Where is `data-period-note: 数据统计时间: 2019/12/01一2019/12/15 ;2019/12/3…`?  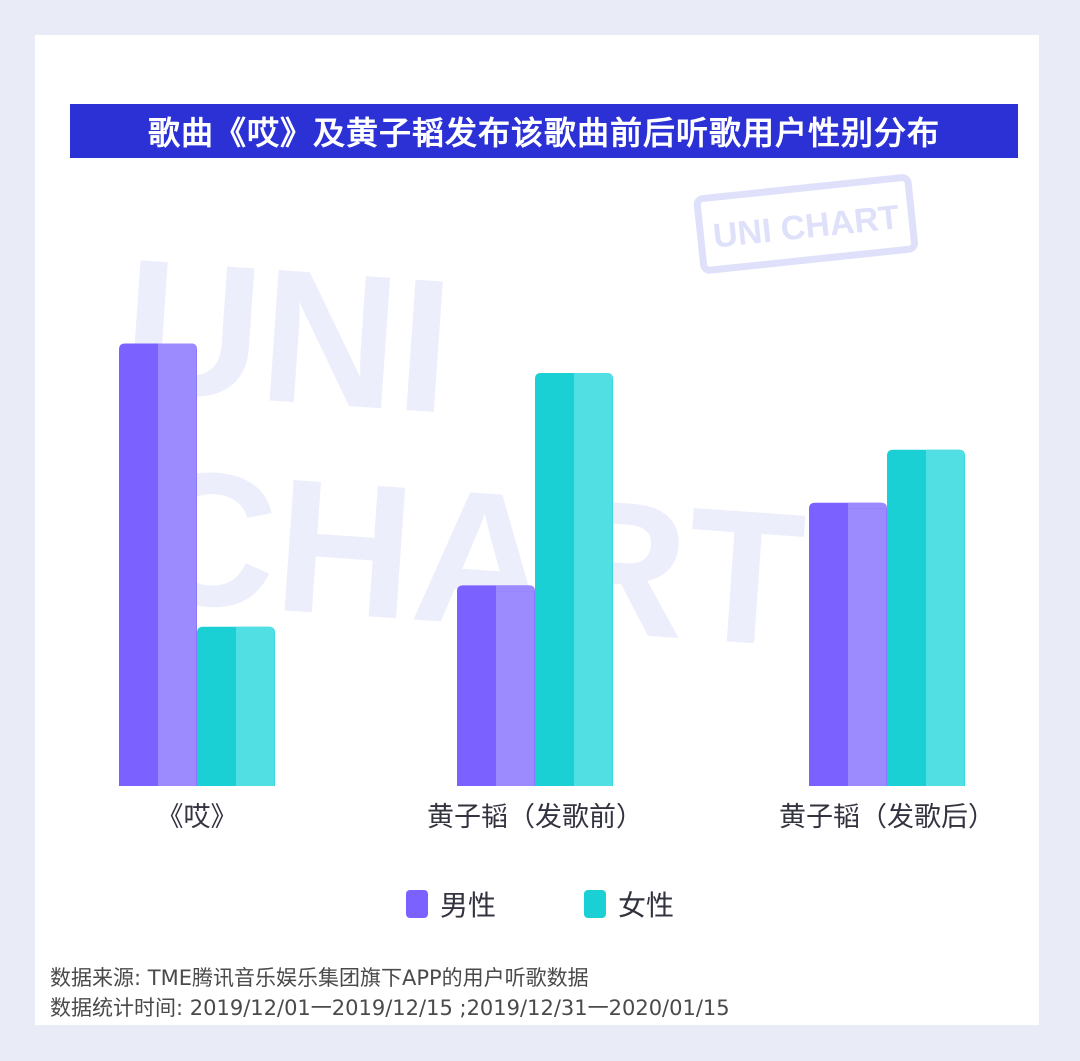
data-period-note: 数据统计时间: 2019/12/01一2019/12/15 ;2019/12/3… is located at coordinates (390, 1008).